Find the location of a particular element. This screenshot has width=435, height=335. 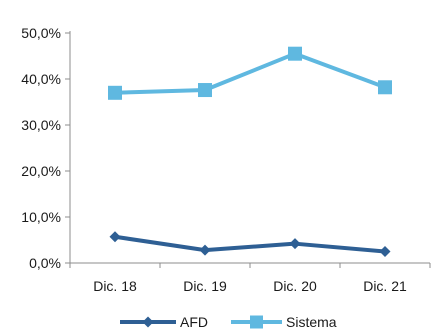

legend: AFD Sistema is located at coordinates (228, 322).